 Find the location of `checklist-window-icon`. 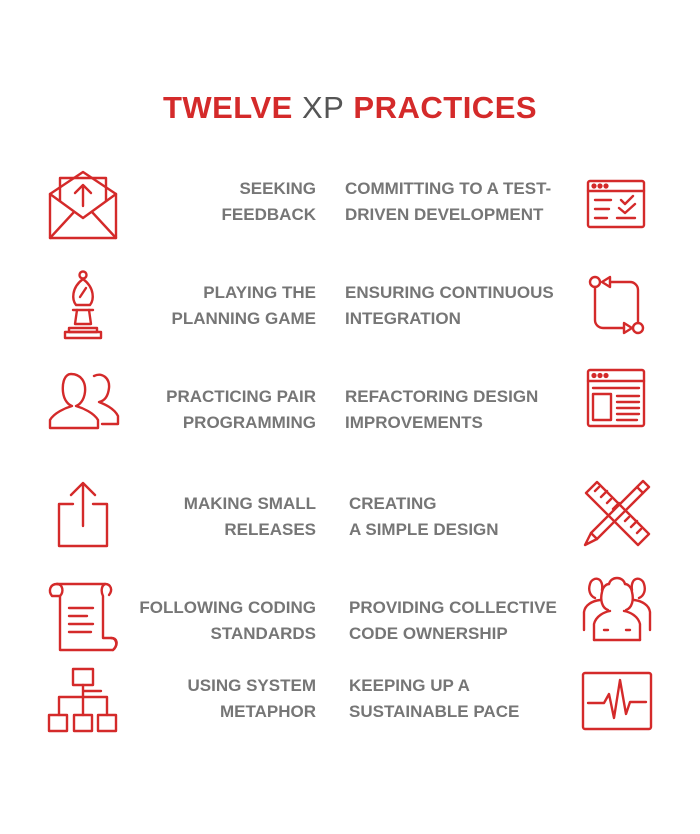

checklist-window-icon is located at coordinates (616, 204).